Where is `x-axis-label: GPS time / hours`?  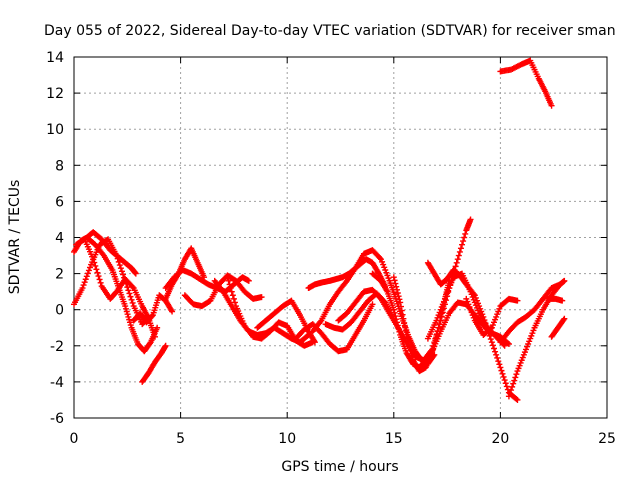
x-axis-label: GPS time / hours is located at coordinates (339, 467).